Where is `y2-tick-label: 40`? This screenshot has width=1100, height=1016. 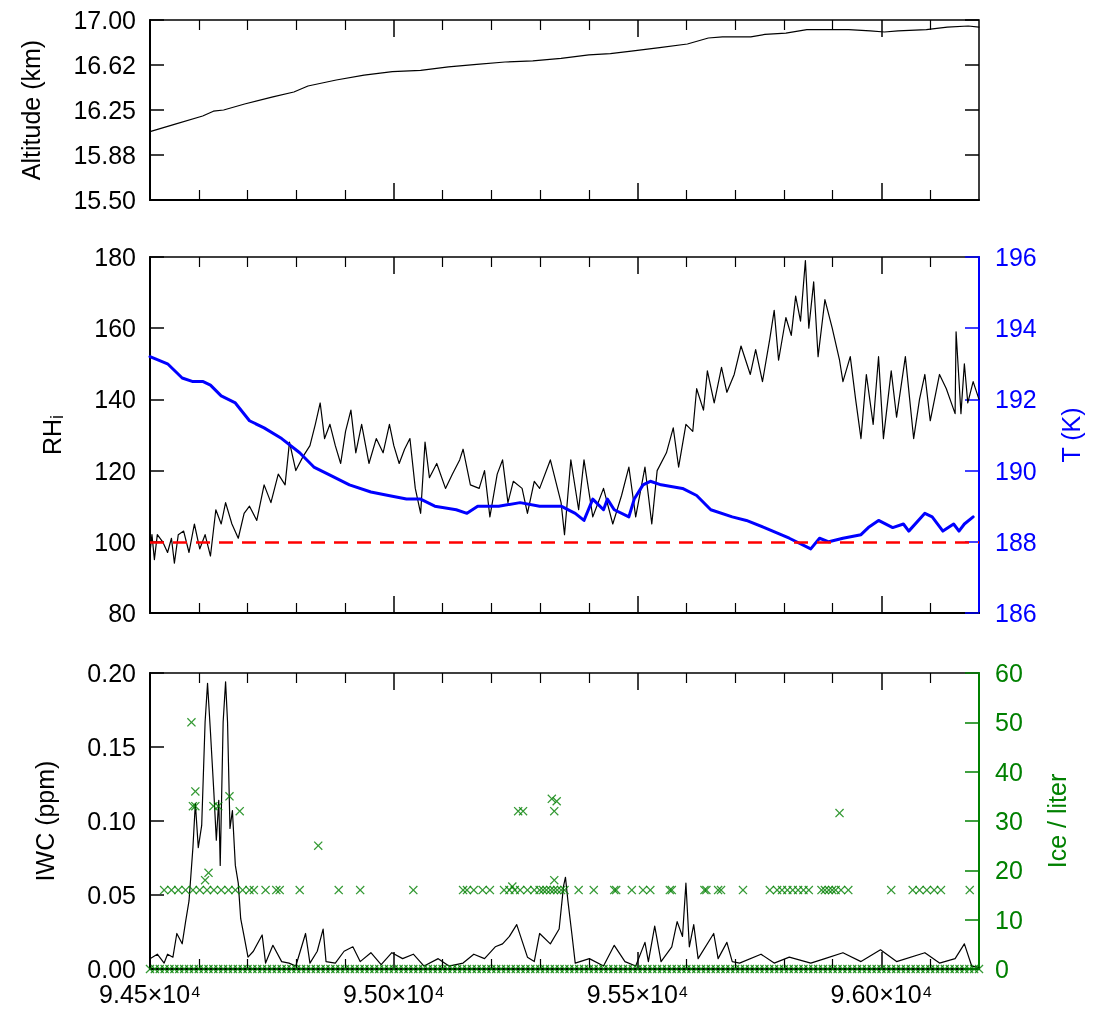
y2-tick-label: 40 is located at coordinates (1009, 771).